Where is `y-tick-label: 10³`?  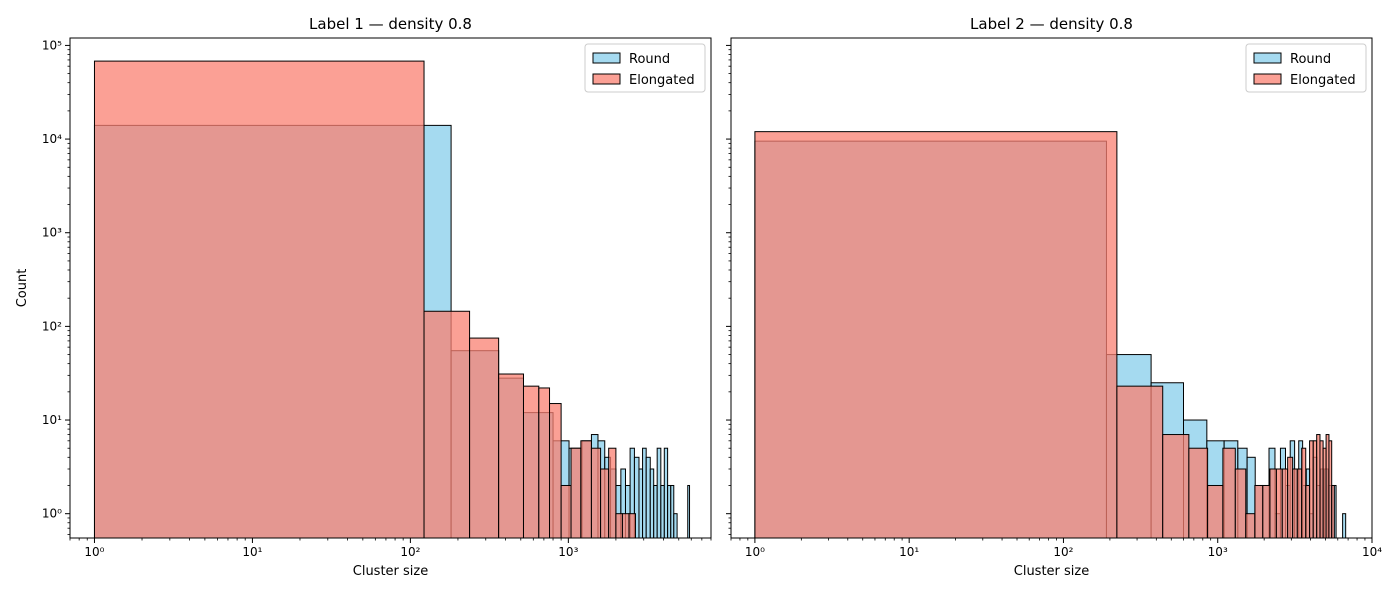 y-tick-label: 10³ is located at coordinates (52, 233).